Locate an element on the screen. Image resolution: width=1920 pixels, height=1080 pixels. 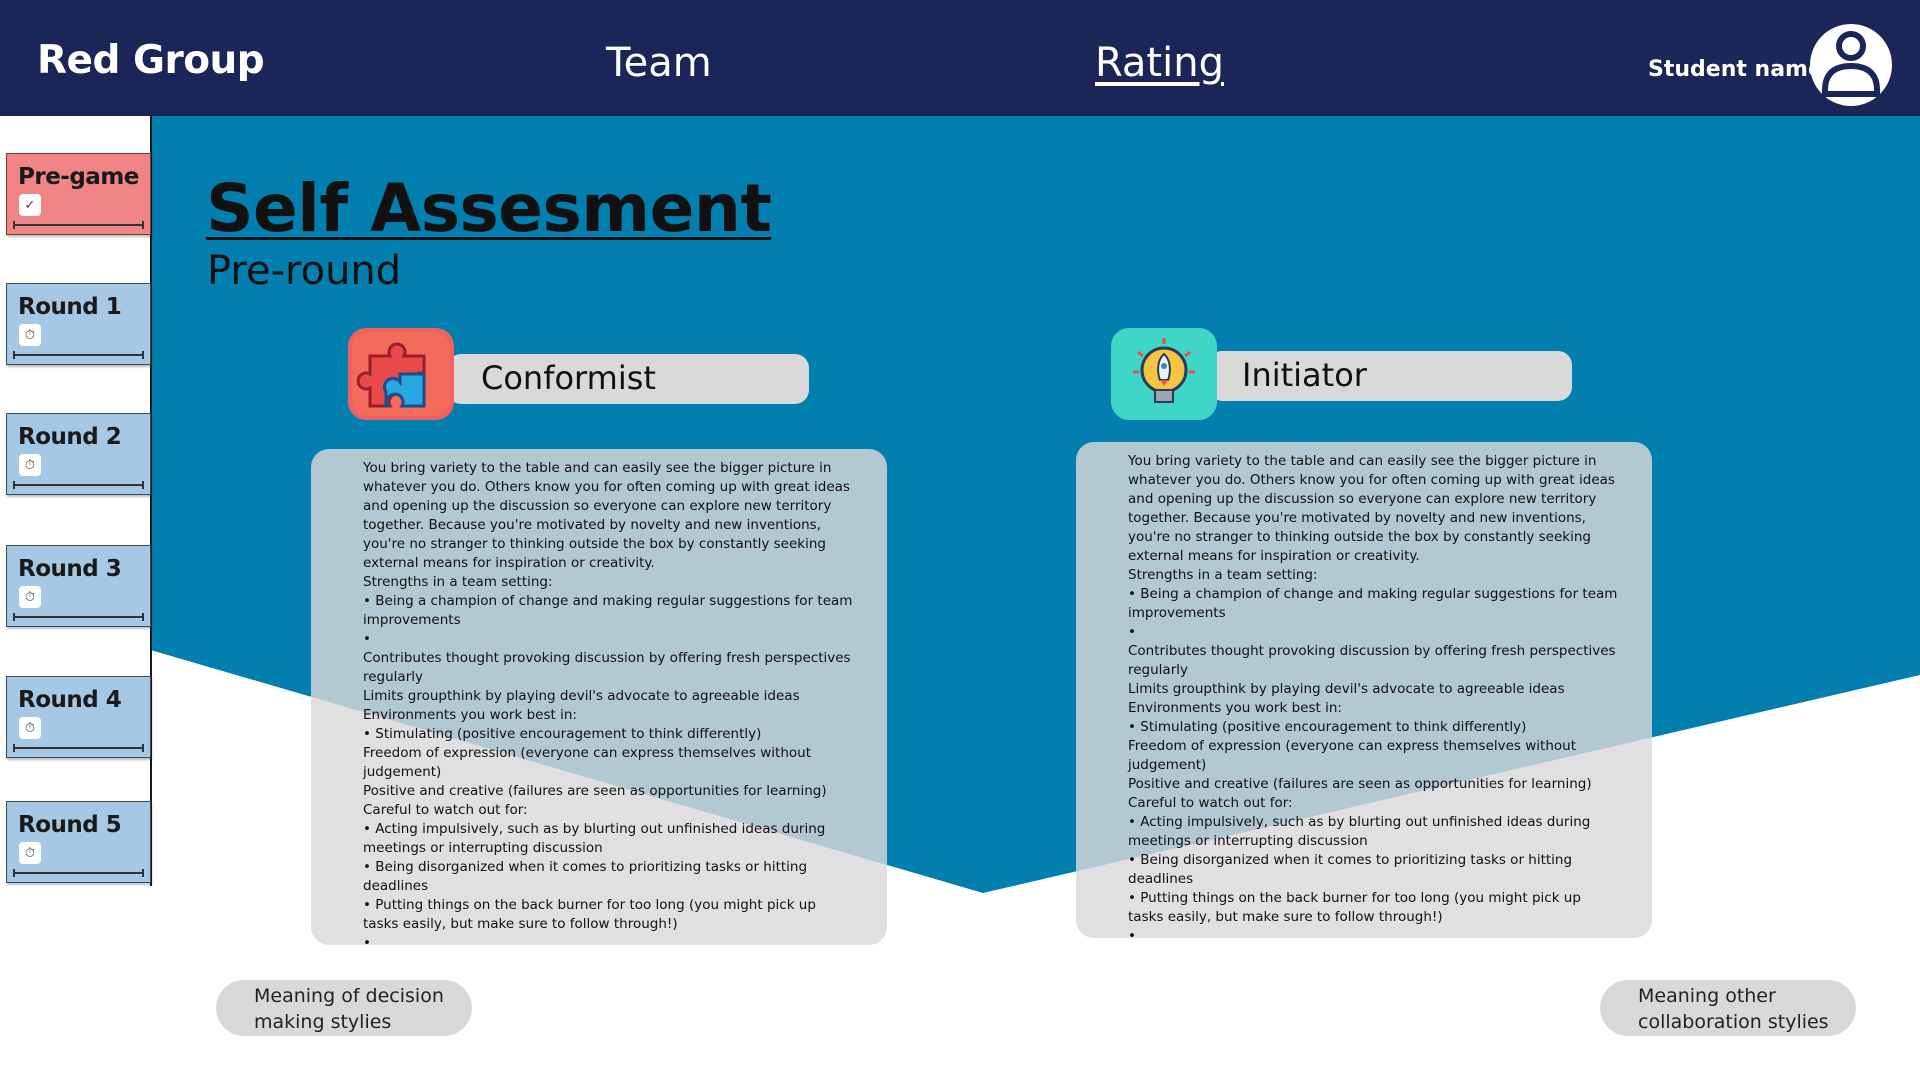
sidebar-item-pre-game: Pre-game ✓ is located at coordinates (78, 194).